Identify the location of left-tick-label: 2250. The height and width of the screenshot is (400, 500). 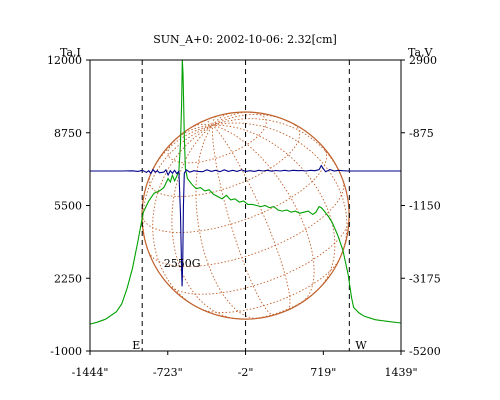
(68, 278).